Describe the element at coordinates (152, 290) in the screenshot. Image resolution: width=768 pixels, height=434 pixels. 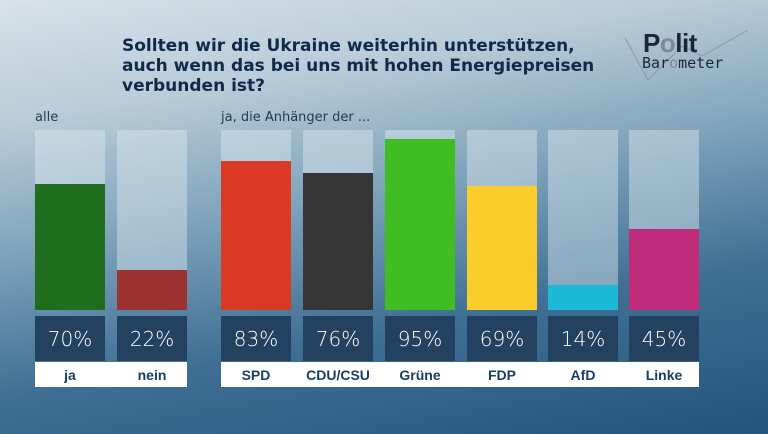
I see `bar-nein` at that location.